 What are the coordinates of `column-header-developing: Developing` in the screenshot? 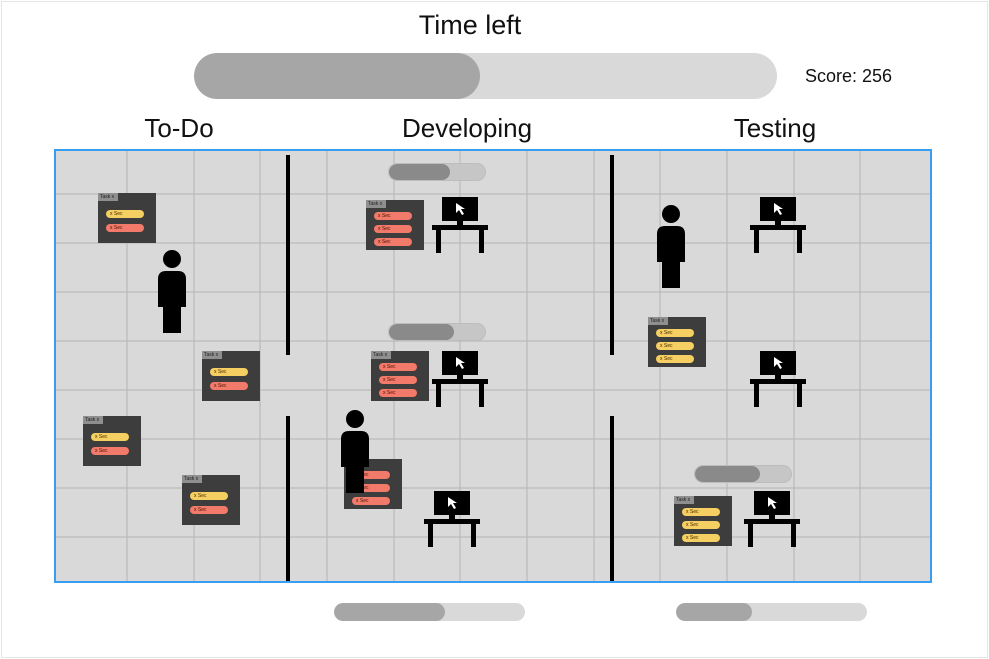 It's located at (467, 128).